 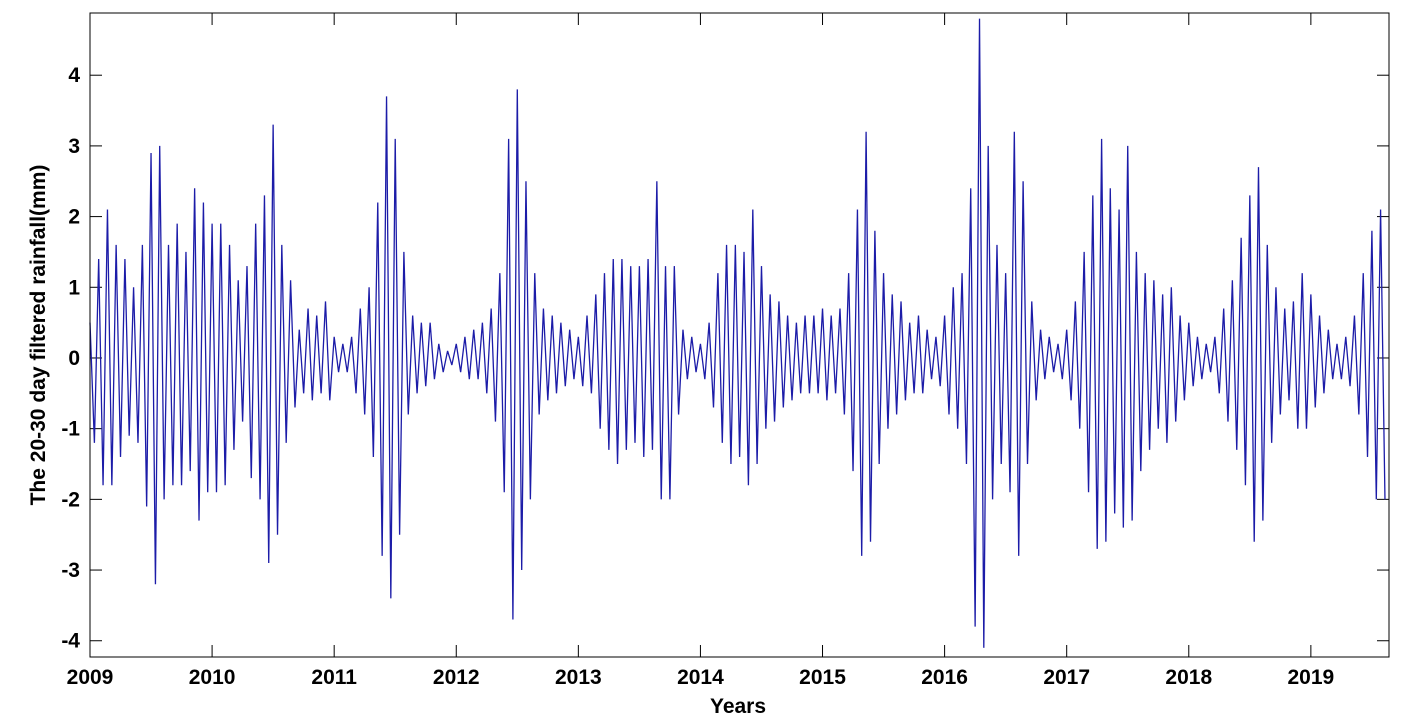 What do you see at coordinates (1188, 677) in the screenshot?
I see `x-tick-label: 2018` at bounding box center [1188, 677].